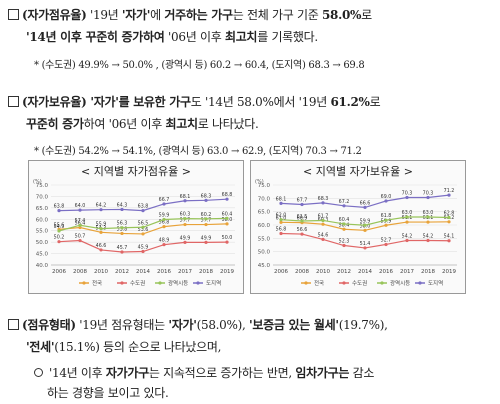  I want to click on section3-bullet-line1: '14년 이후 자가가구는 지속적으로 증가하는 반면, 임차가구는 감소, so click(204, 372).